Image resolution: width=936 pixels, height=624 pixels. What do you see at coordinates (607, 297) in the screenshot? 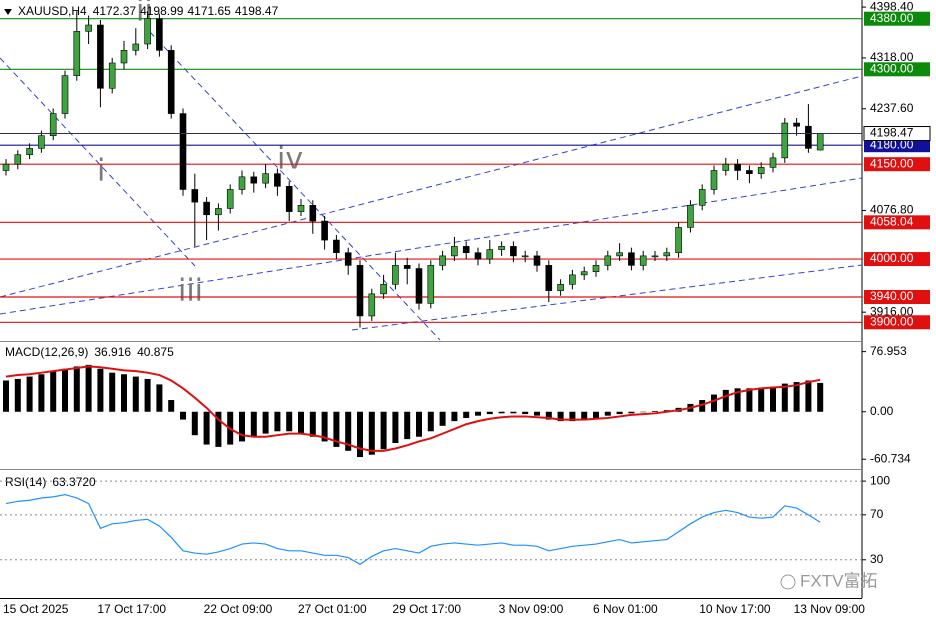
I see `trend-line` at bounding box center [607, 297].